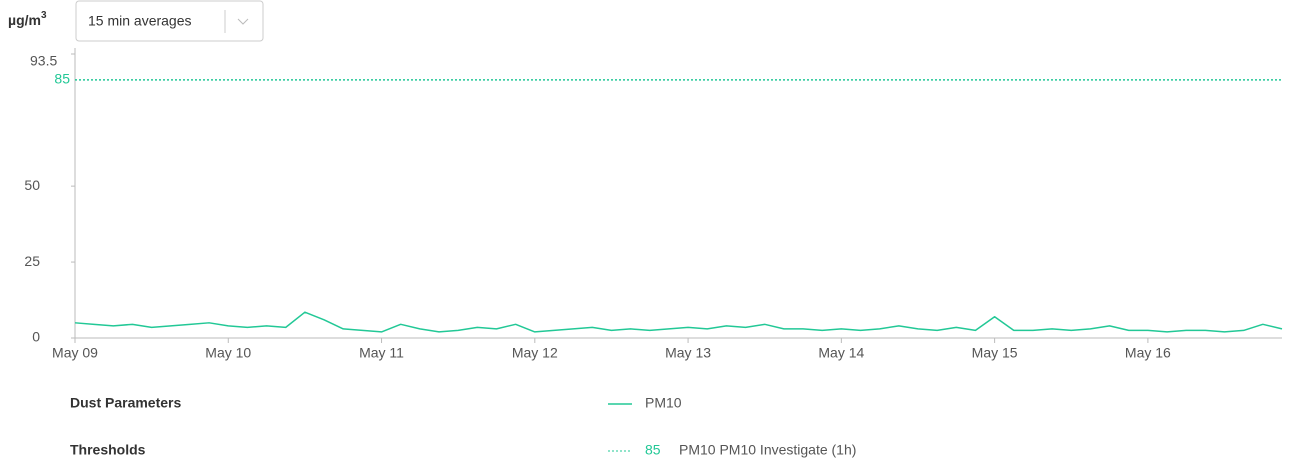 The height and width of the screenshot is (465, 1289). What do you see at coordinates (32, 185) in the screenshot?
I see `y-tick-label: 50` at bounding box center [32, 185].